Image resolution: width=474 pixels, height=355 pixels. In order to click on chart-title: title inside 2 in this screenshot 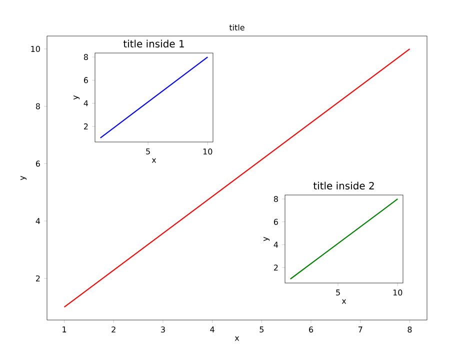, I will do `click(343, 186)`.